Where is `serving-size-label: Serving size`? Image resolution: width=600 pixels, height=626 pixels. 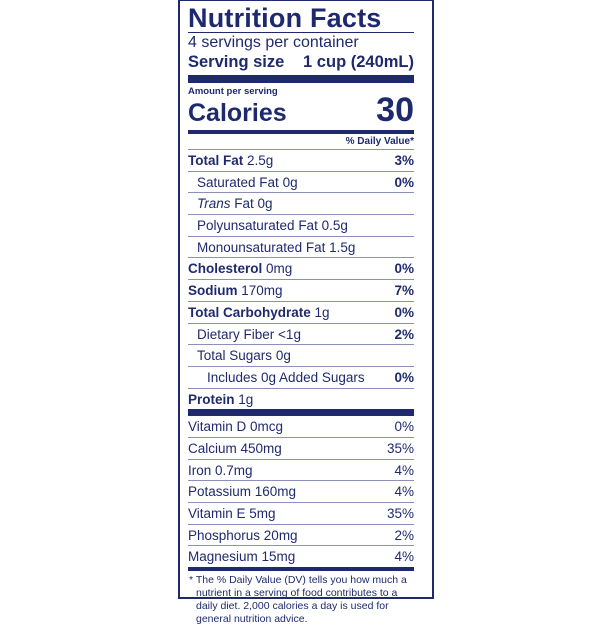 serving-size-label: Serving size is located at coordinates (236, 62).